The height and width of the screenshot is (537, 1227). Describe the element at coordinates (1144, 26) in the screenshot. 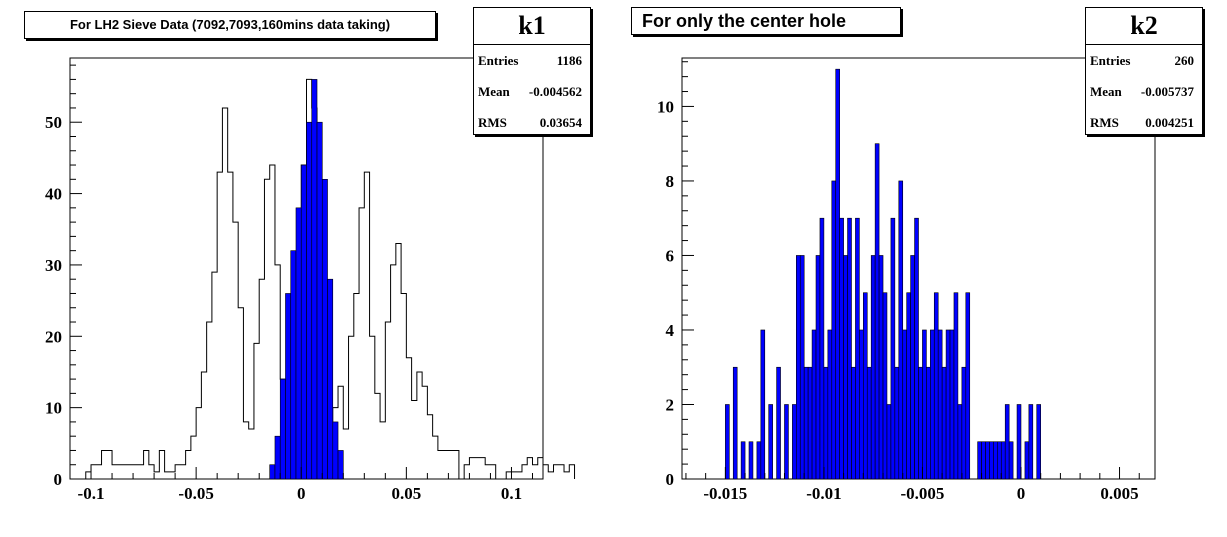

I see `histogram-name: k2` at that location.